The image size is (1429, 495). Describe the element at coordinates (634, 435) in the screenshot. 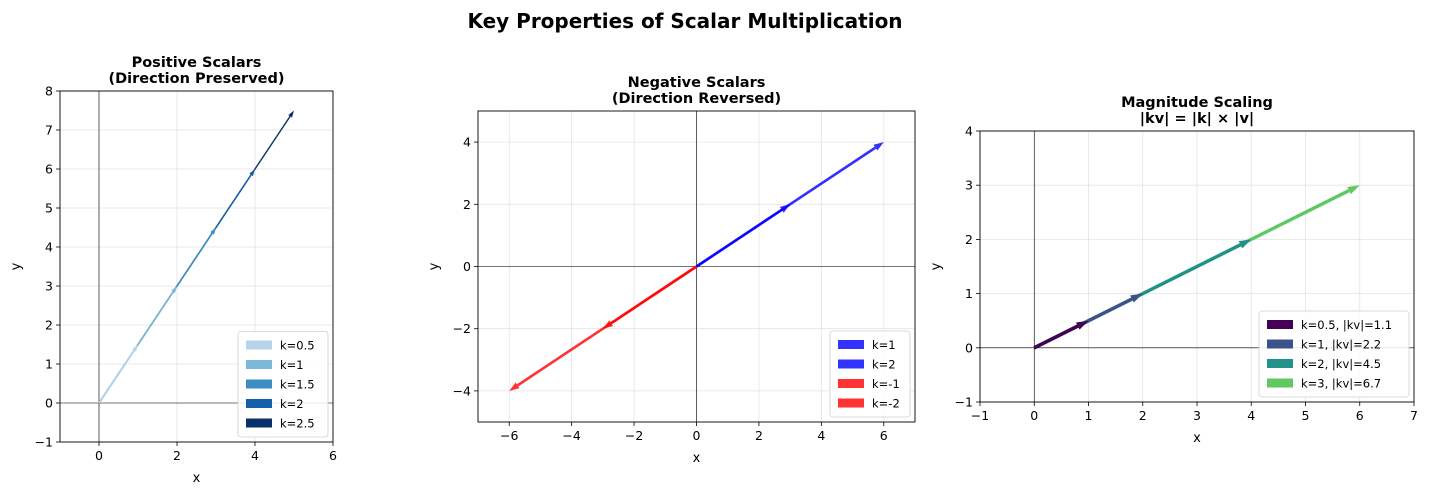

I see `x-tick-label: −2` at that location.